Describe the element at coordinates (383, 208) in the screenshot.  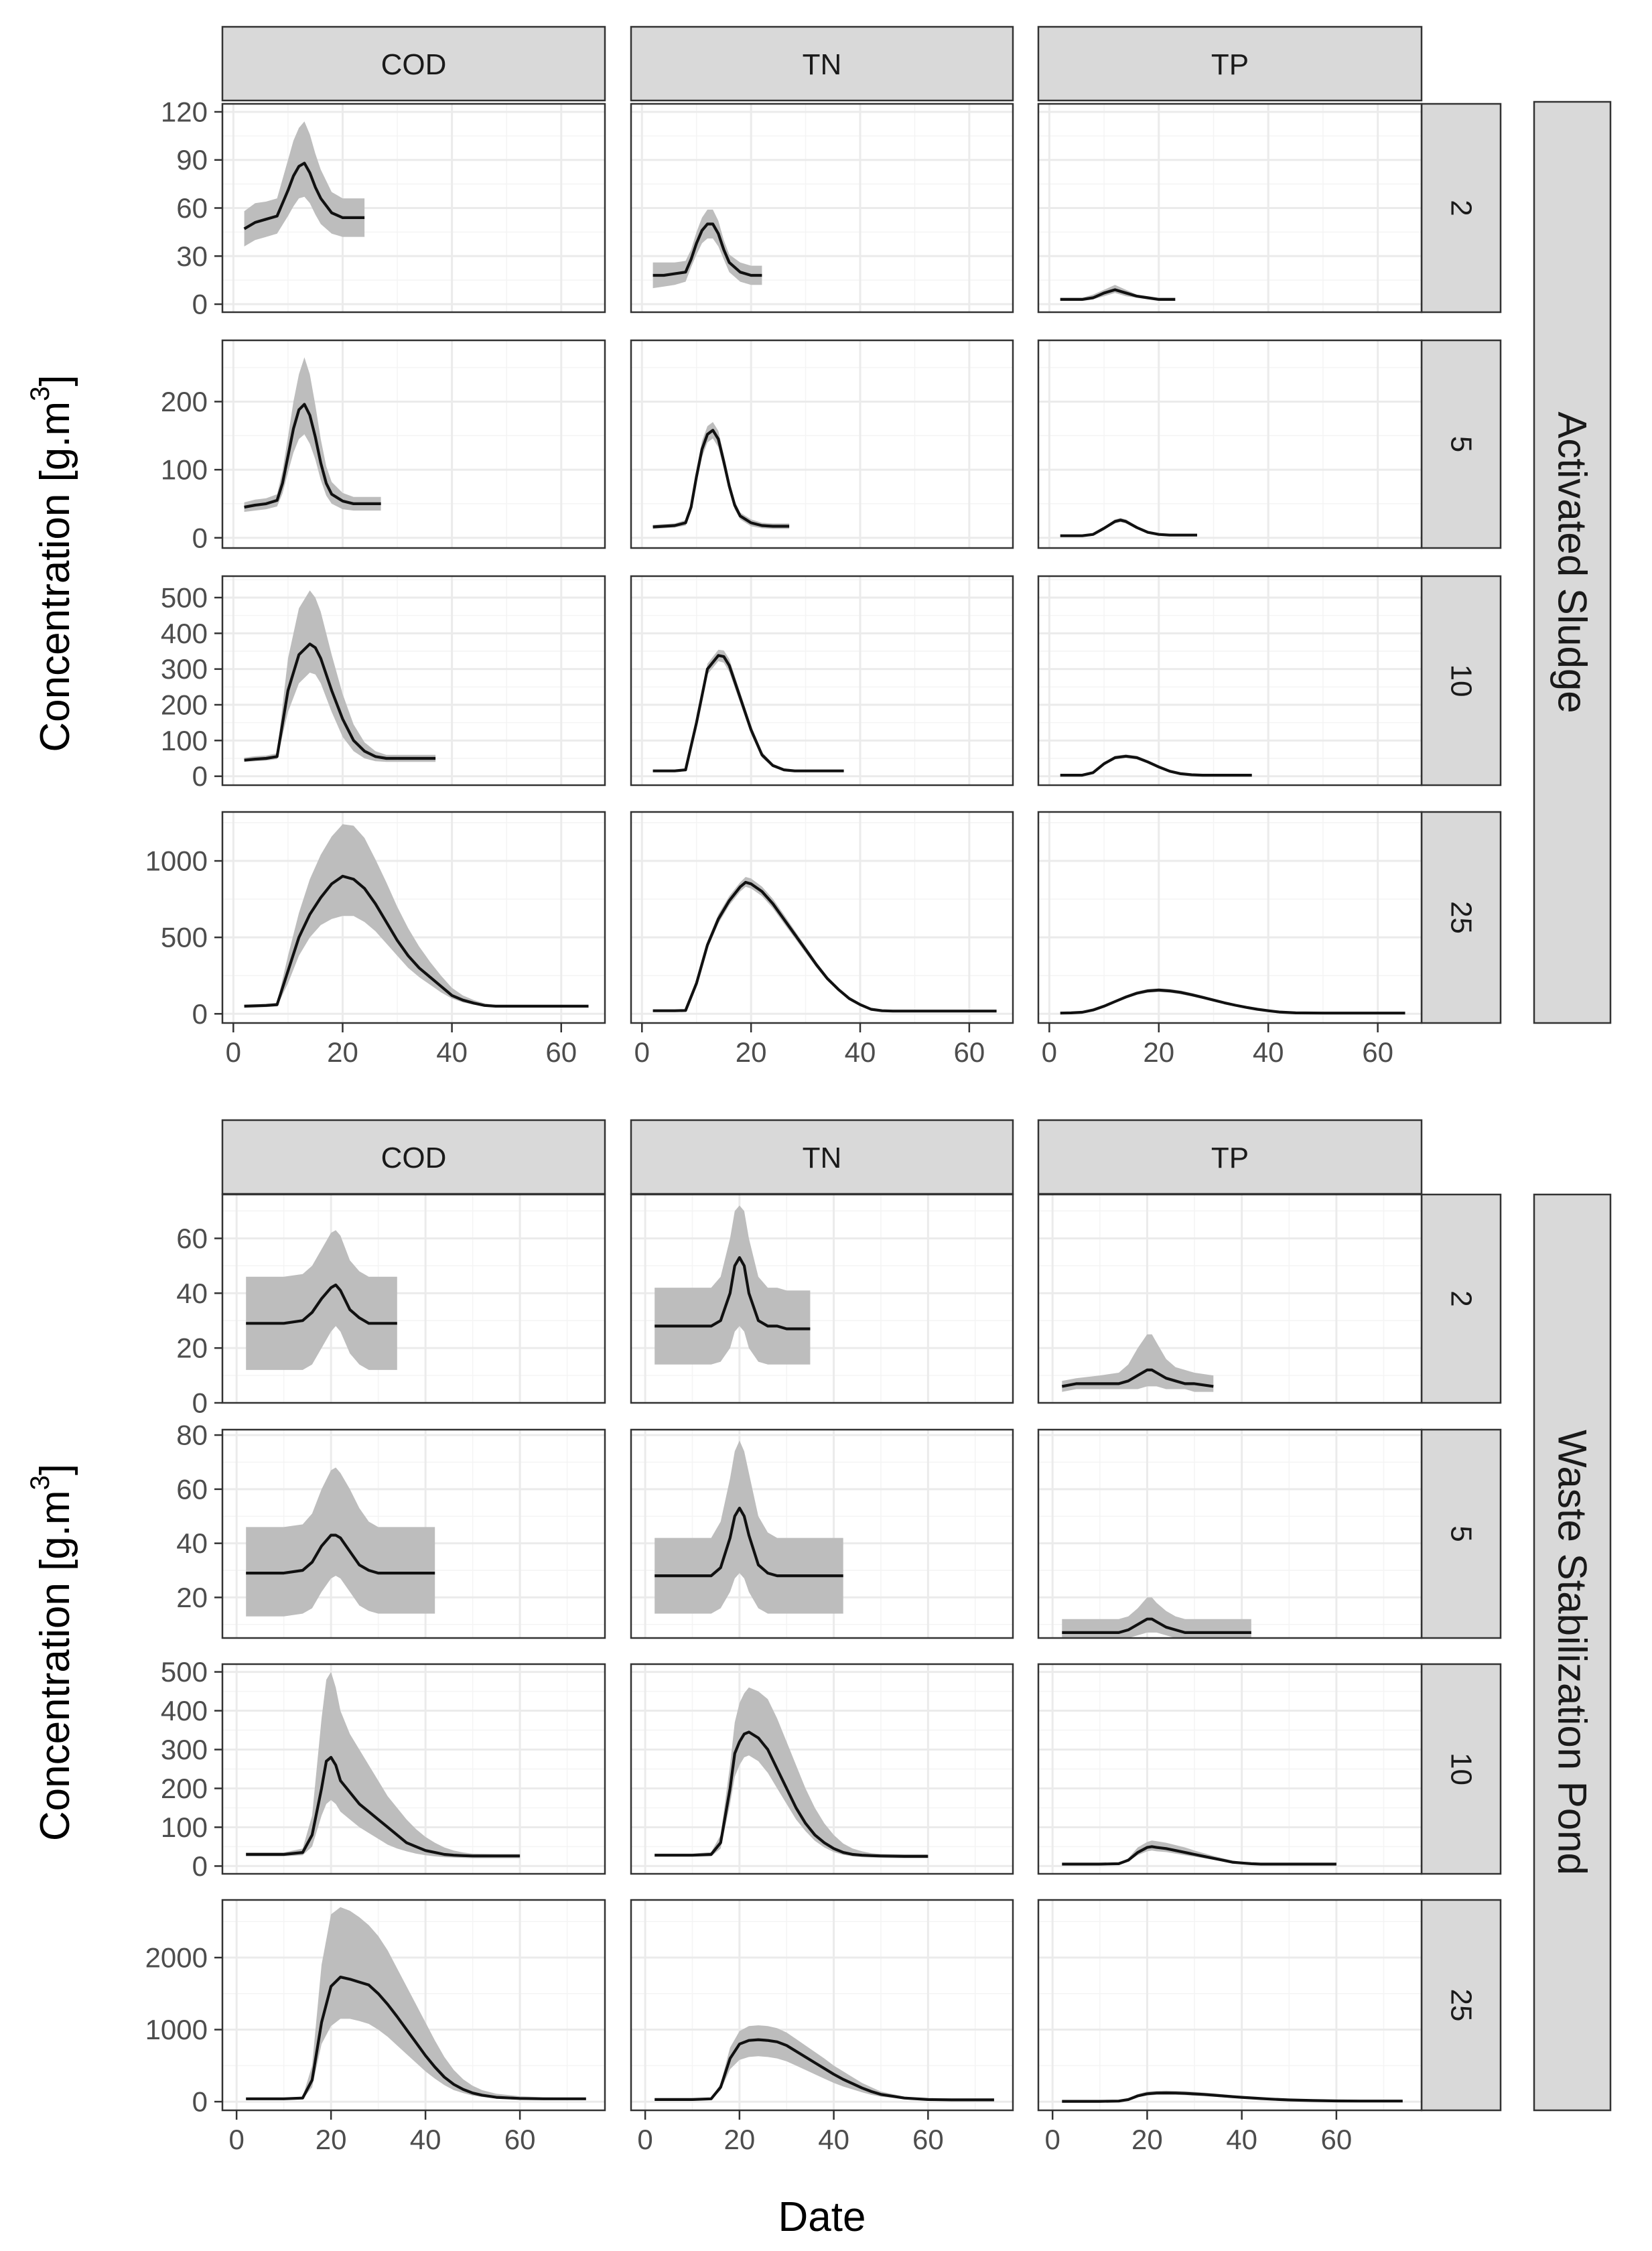
I see `panel-cod-2: 0 30 60 90 120` at that location.